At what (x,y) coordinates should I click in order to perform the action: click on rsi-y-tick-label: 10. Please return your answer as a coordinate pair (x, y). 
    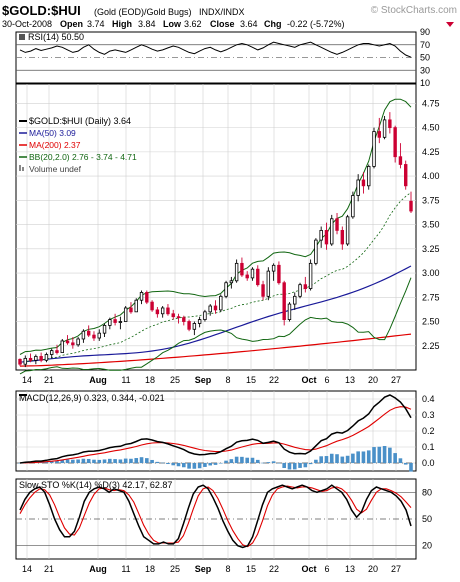
    Looking at the image, I should click on (425, 83).